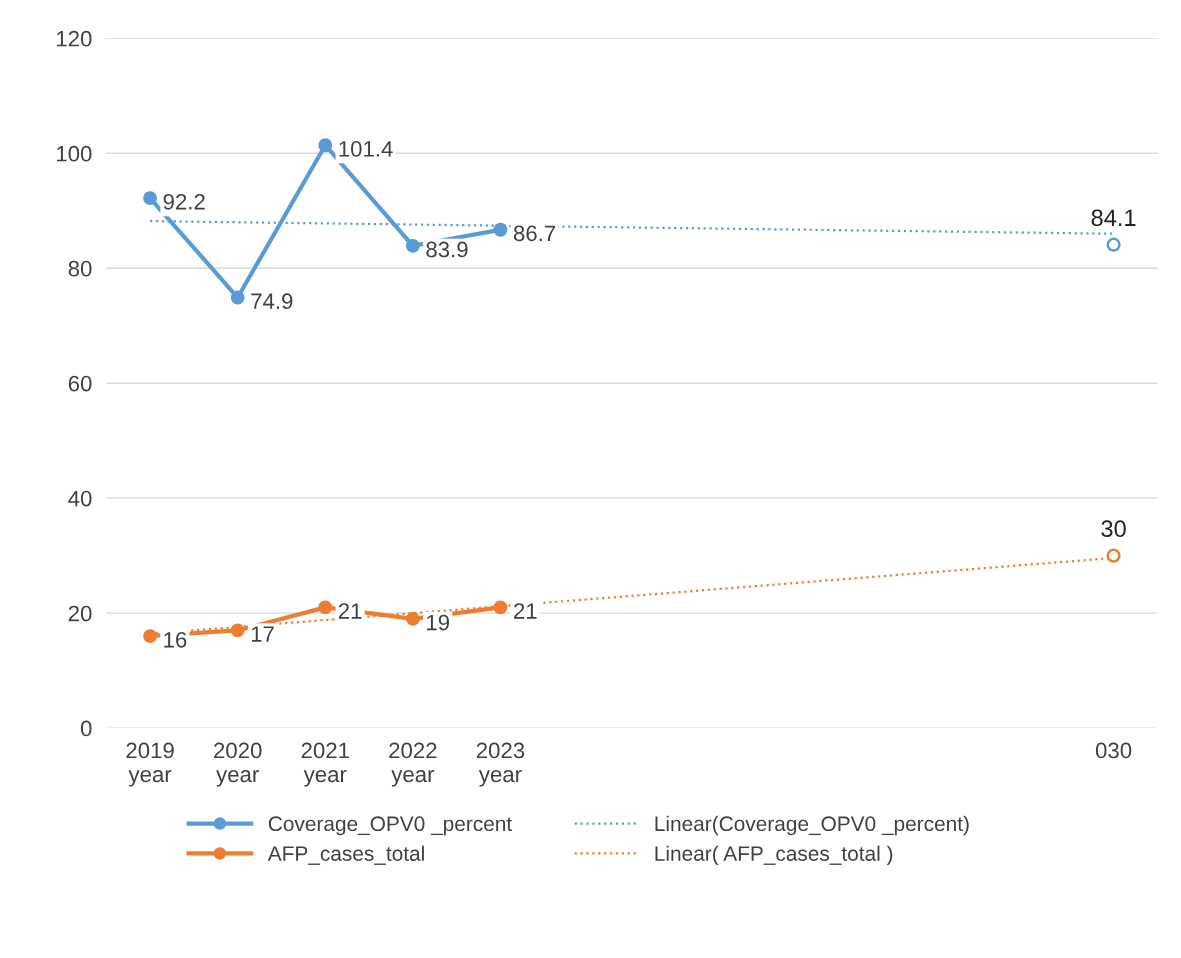 This screenshot has height=958, width=1181. Describe the element at coordinates (774, 855) in the screenshot. I see `legend-label: Linear( AFP_cases_total )` at that location.